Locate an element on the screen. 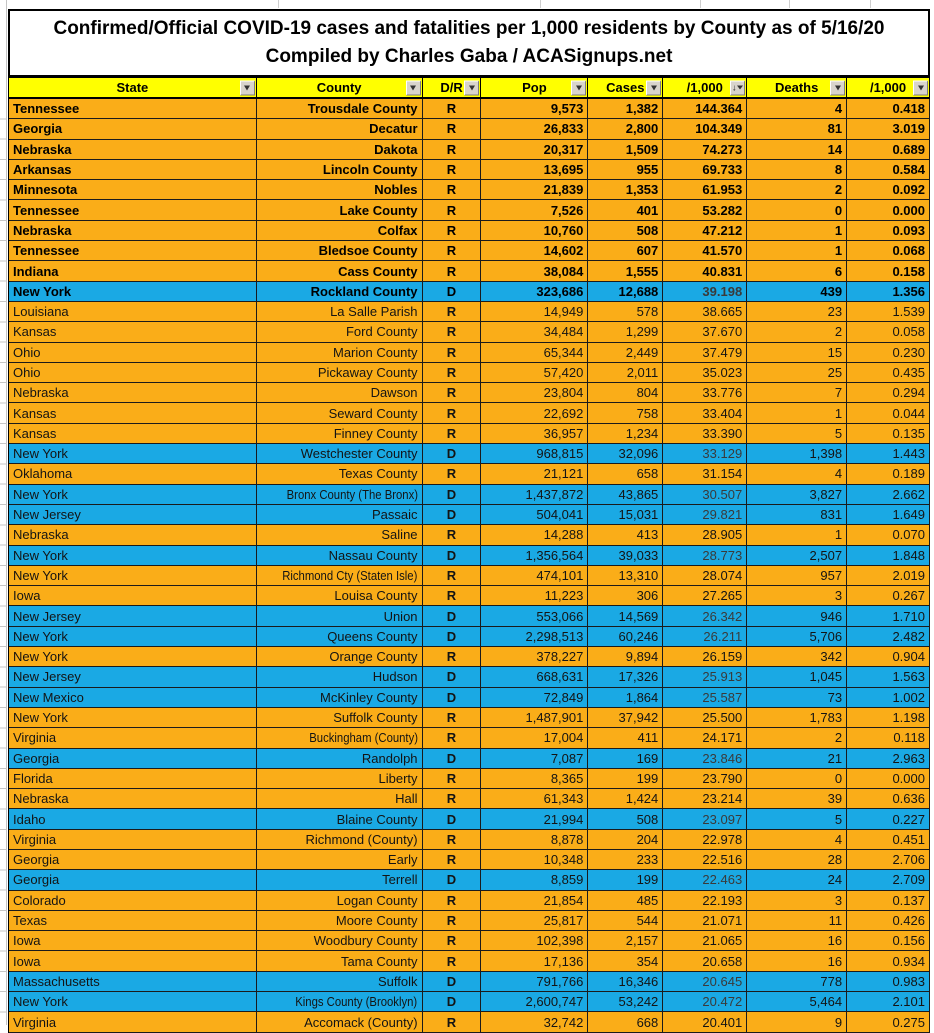 The width and height of the screenshot is (934, 1033). cell-state: Ohio is located at coordinates (133, 352).